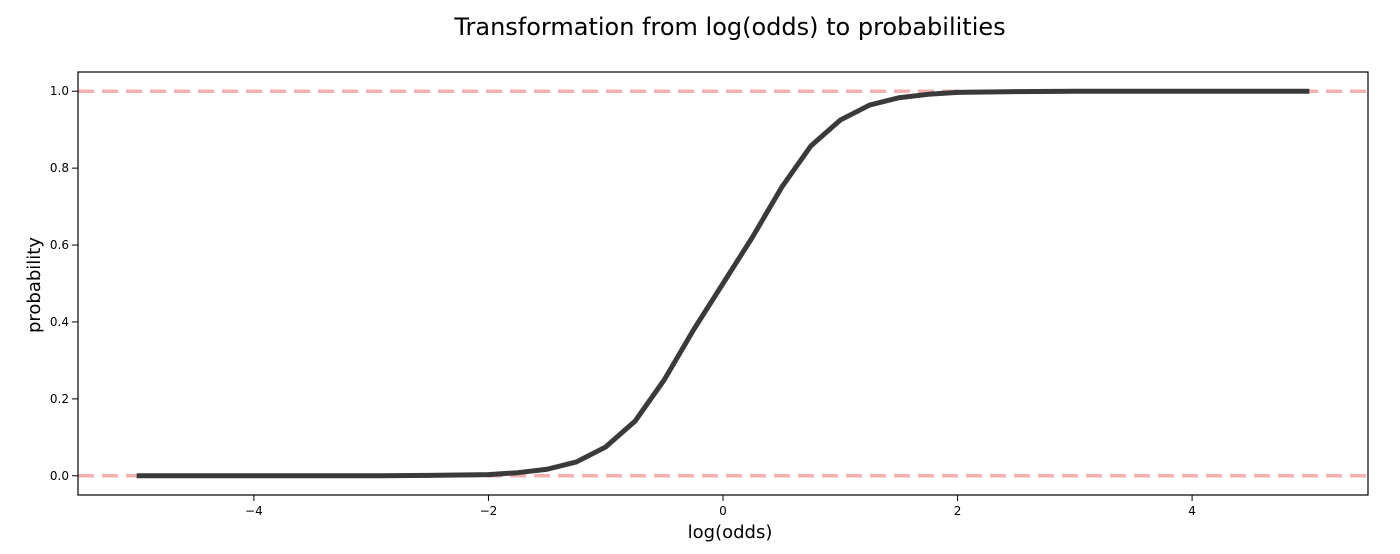 The width and height of the screenshot is (1400, 554). Describe the element at coordinates (254, 511) in the screenshot. I see `x-tick-label-0: −4` at that location.